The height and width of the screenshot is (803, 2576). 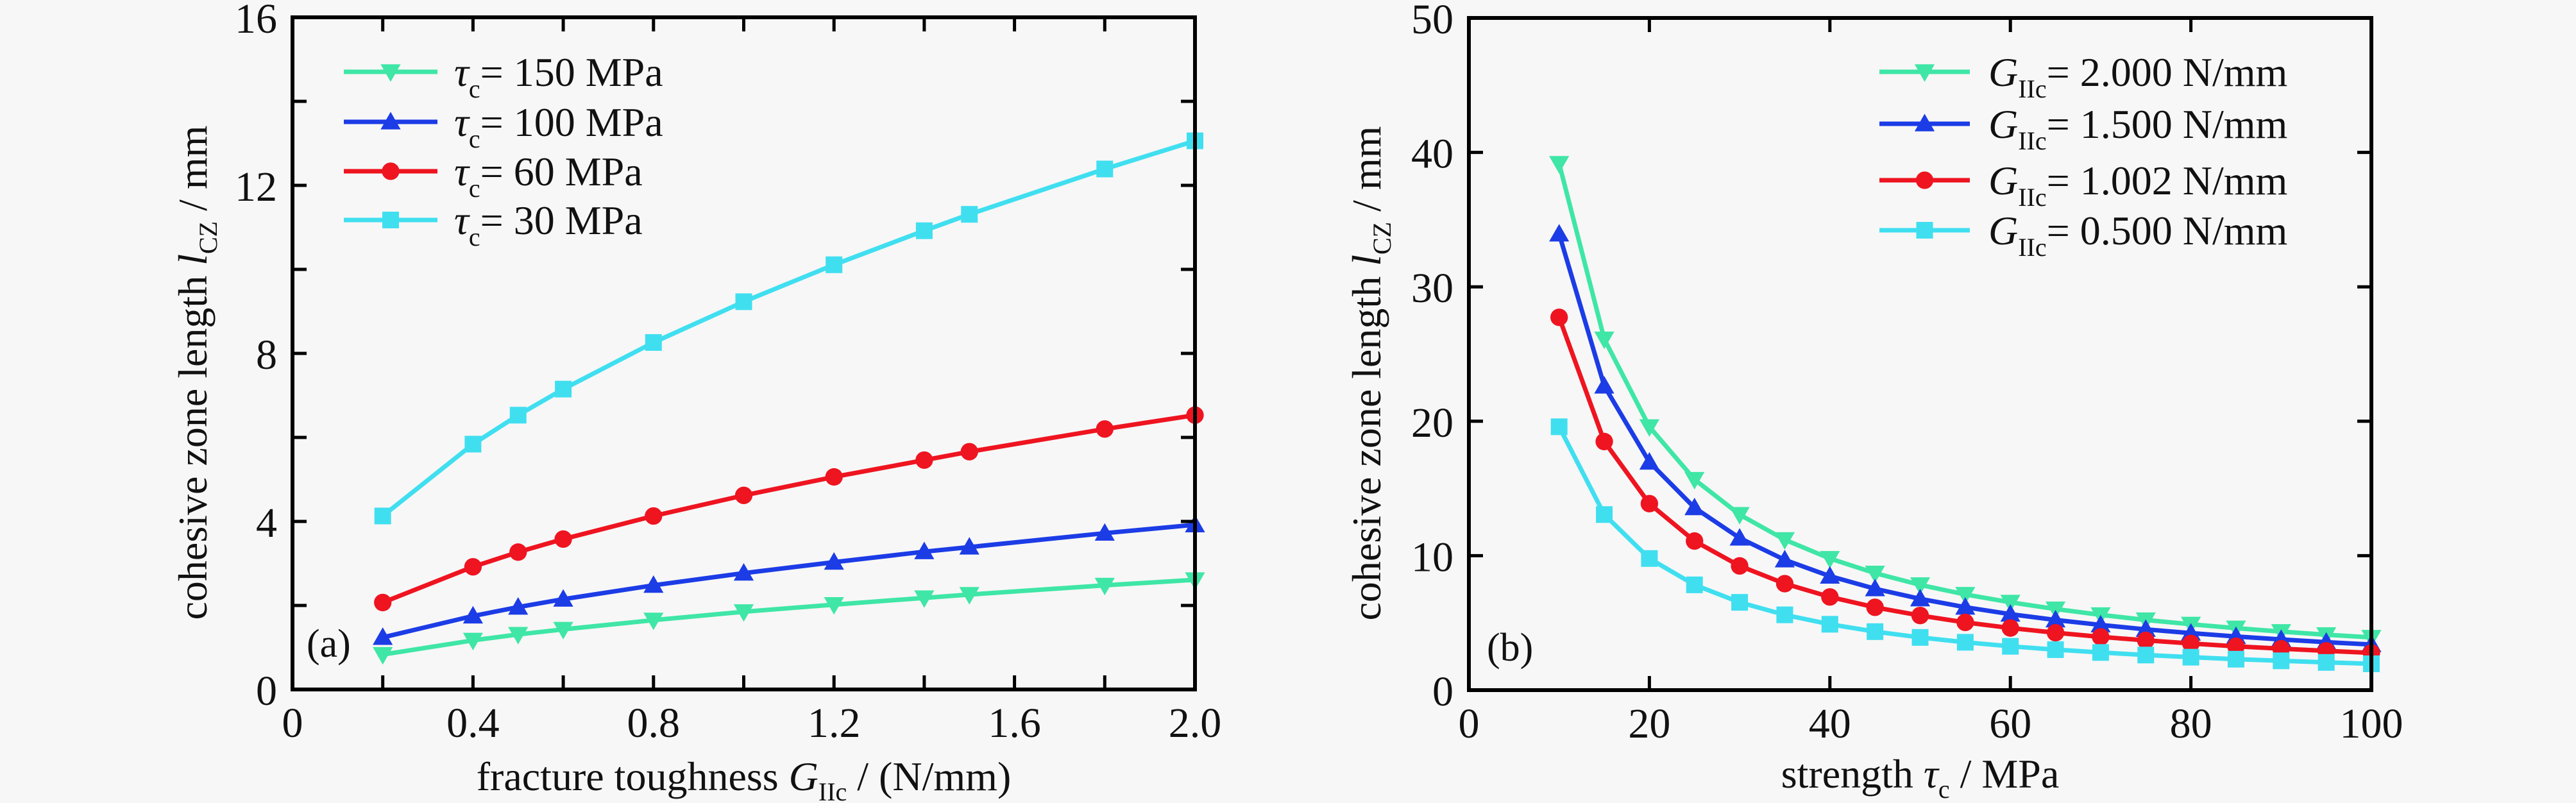 I want to click on y-tick-label: 12, so click(x=256, y=187).